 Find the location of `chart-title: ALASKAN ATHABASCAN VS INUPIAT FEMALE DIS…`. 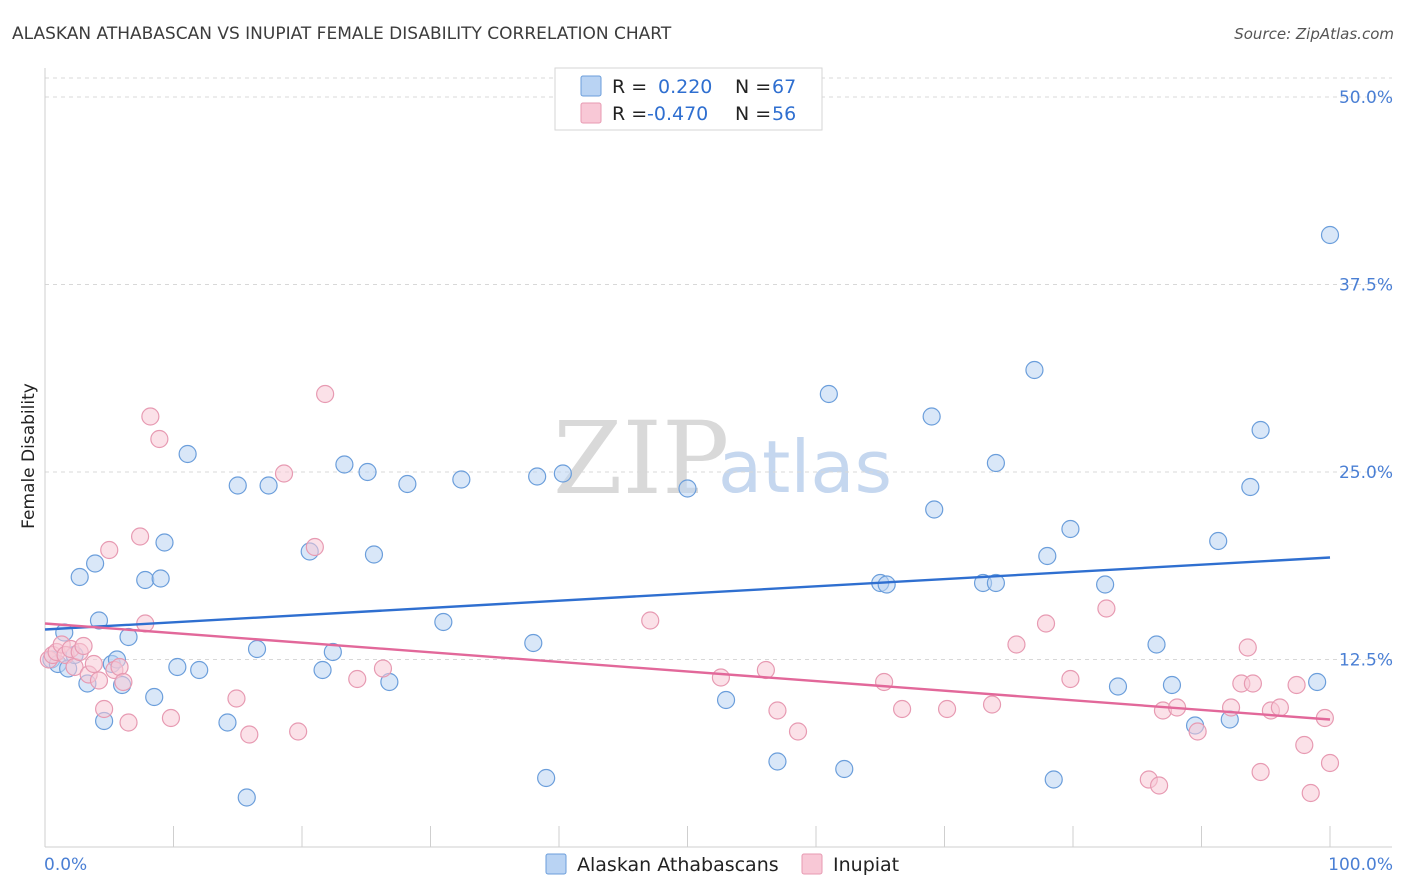

chart-title: ALASKAN ATHABASCAN VS INUPIAT FEMALE DIS… is located at coordinates (342, 34).